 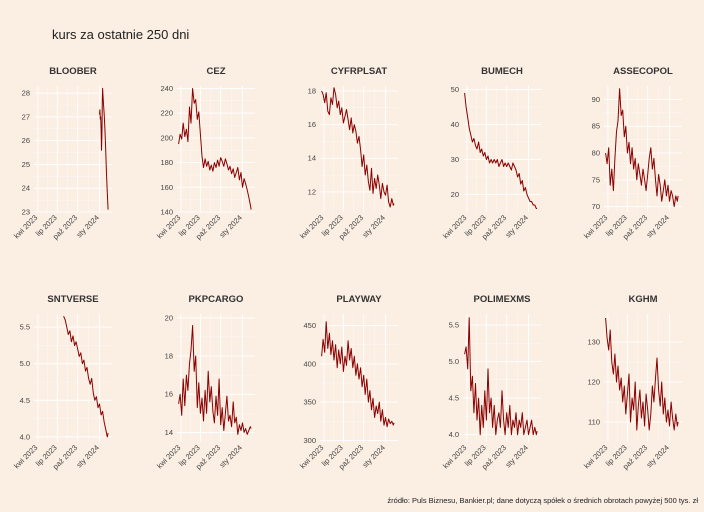 What do you see at coordinates (594, 422) in the screenshot?
I see `y-tick-label: 110` at bounding box center [594, 422].